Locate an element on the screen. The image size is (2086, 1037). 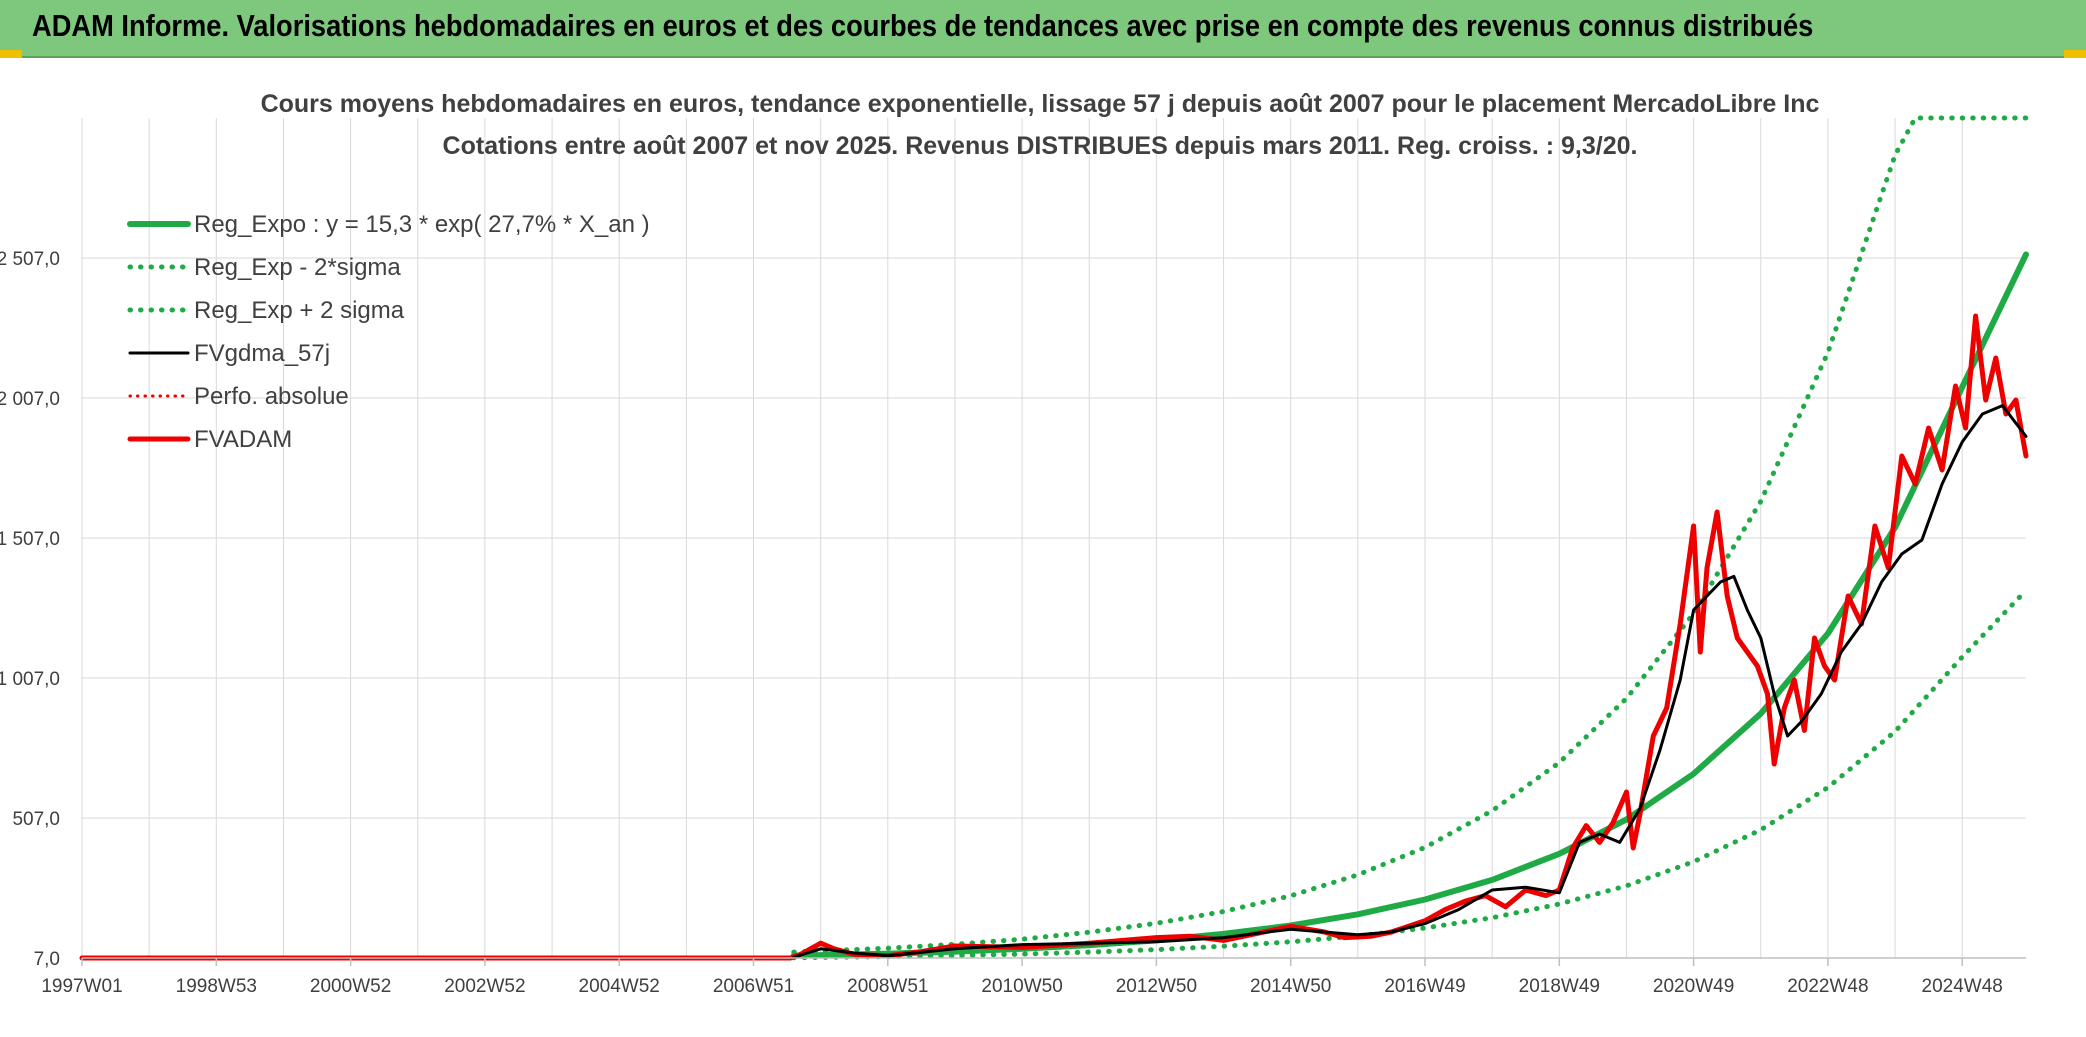
legend-label: Reg_Exp + 2 sigma is located at coordinates (299, 310).